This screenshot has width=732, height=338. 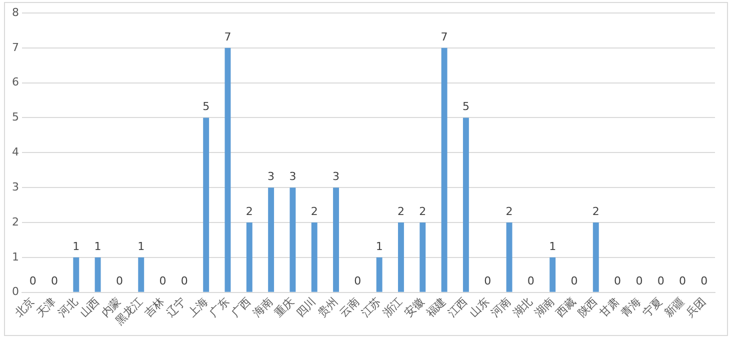 I want to click on y-tick-label: 1, so click(x=15, y=257).